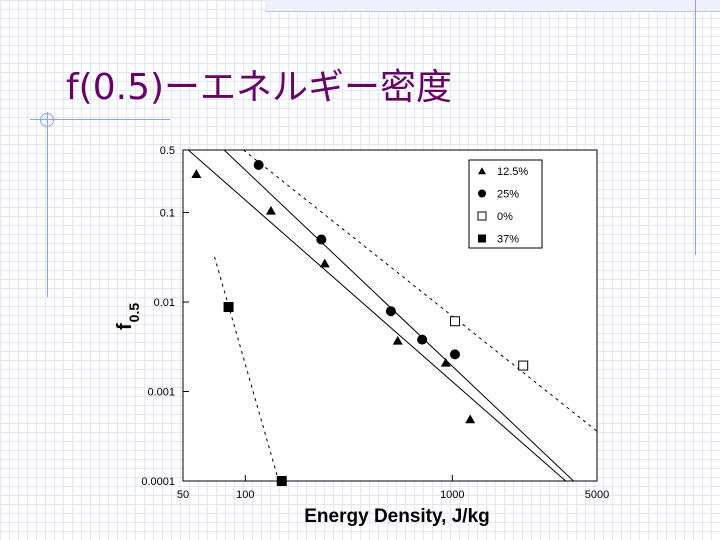  I want to click on legend-label-3: 37%, so click(508, 240).